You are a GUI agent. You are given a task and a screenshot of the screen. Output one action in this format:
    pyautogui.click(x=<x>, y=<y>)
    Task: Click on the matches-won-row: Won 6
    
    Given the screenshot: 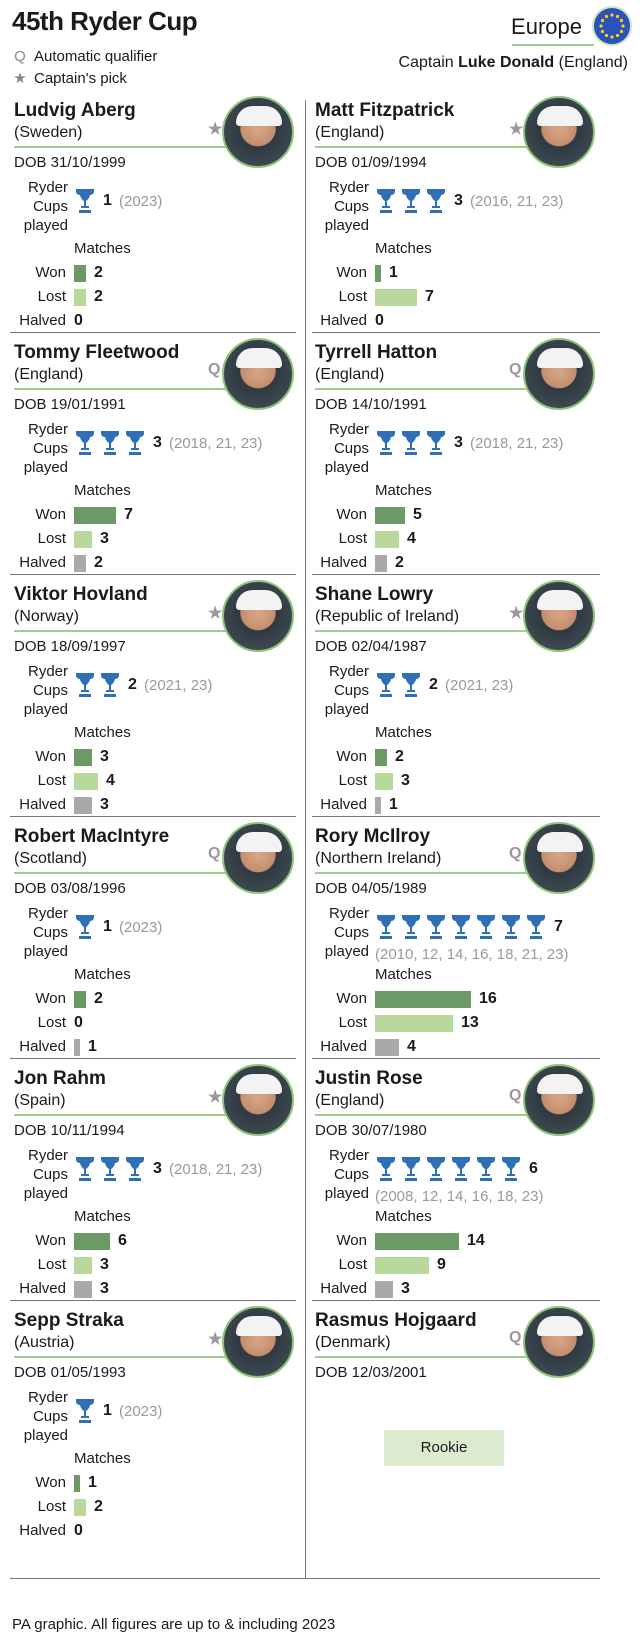 What is the action you would take?
    pyautogui.click(x=162, y=1241)
    